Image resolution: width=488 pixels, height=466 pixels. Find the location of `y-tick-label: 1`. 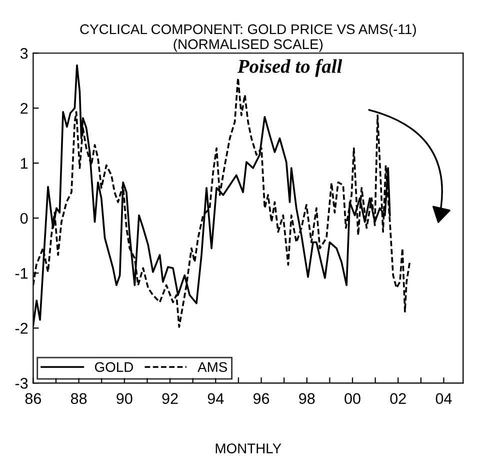

y-tick-label: 1 is located at coordinates (24, 163).